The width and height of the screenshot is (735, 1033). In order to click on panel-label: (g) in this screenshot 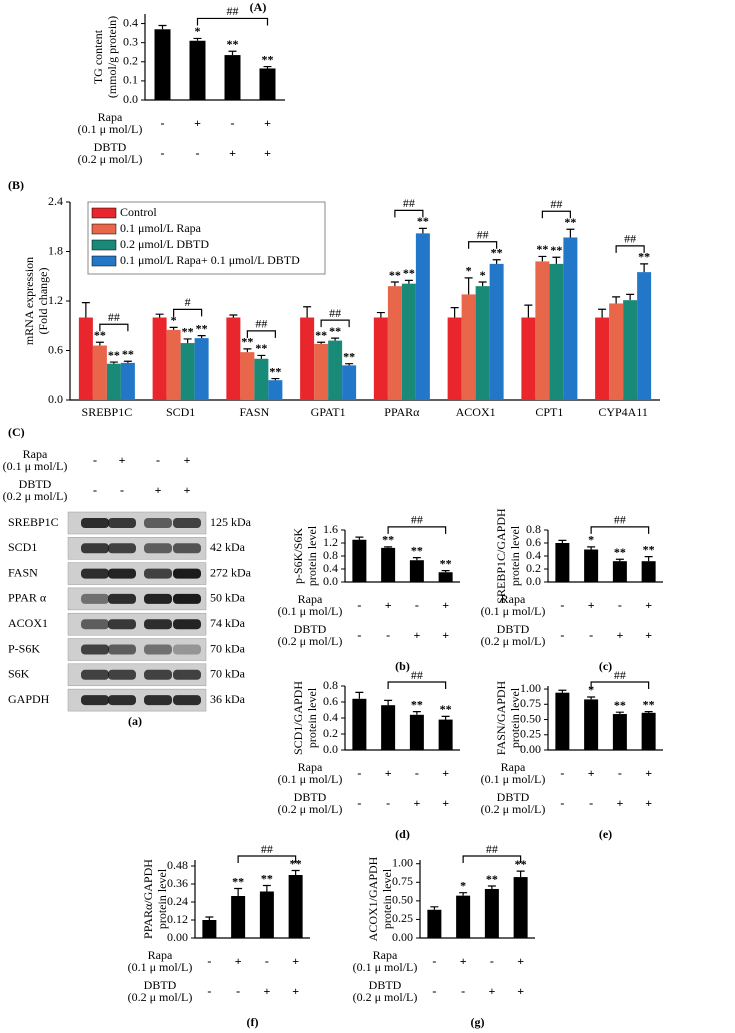, I will do `click(478, 1022)`.